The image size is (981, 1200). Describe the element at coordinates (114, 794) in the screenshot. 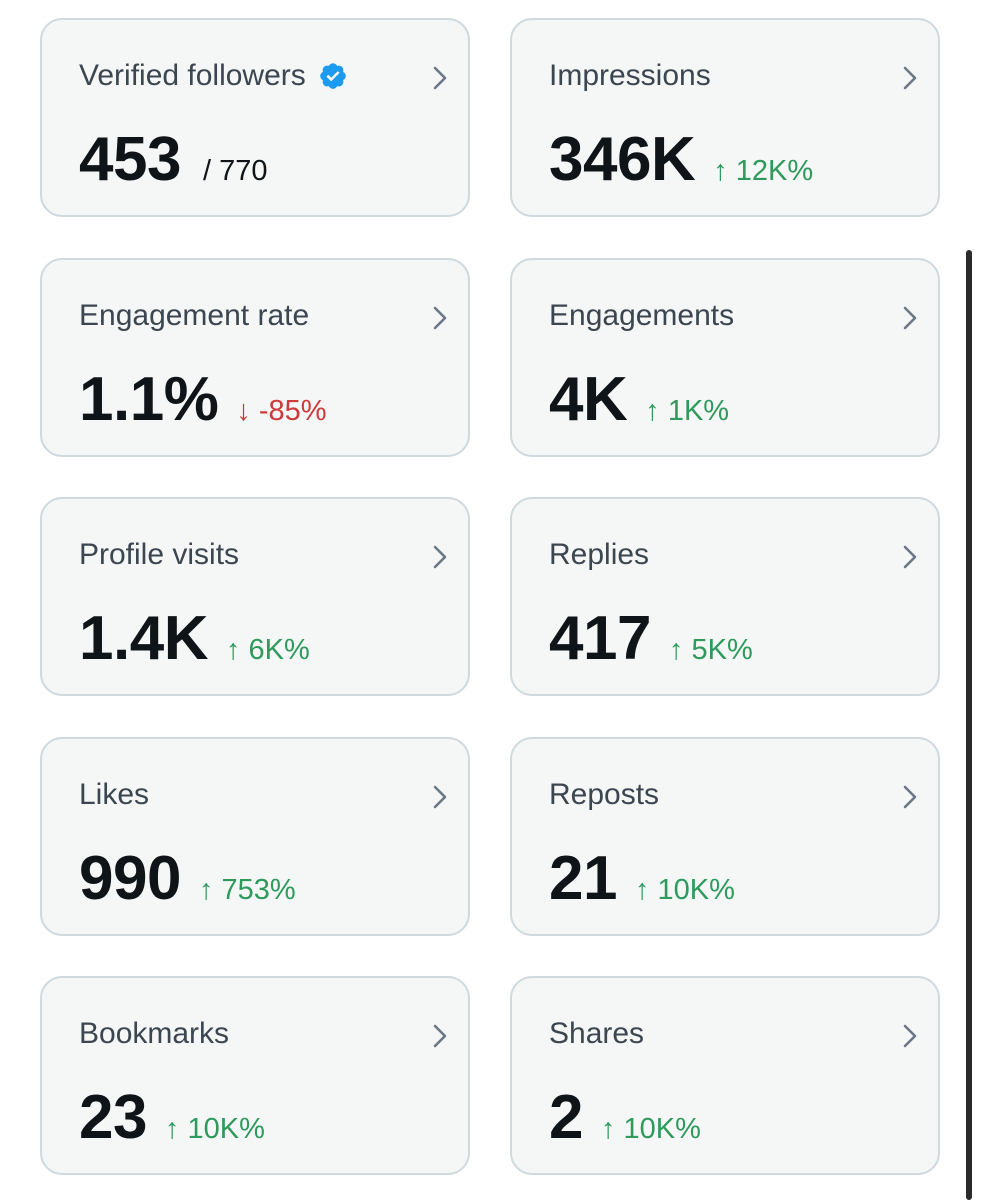

I see `metric-label: Likes` at that location.